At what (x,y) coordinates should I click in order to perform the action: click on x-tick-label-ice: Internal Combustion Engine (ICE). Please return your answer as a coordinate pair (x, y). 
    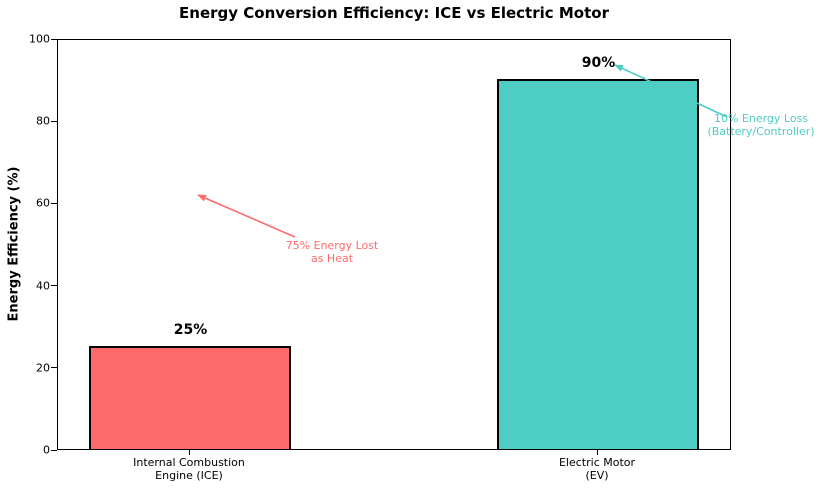
    Looking at the image, I should click on (189, 469).